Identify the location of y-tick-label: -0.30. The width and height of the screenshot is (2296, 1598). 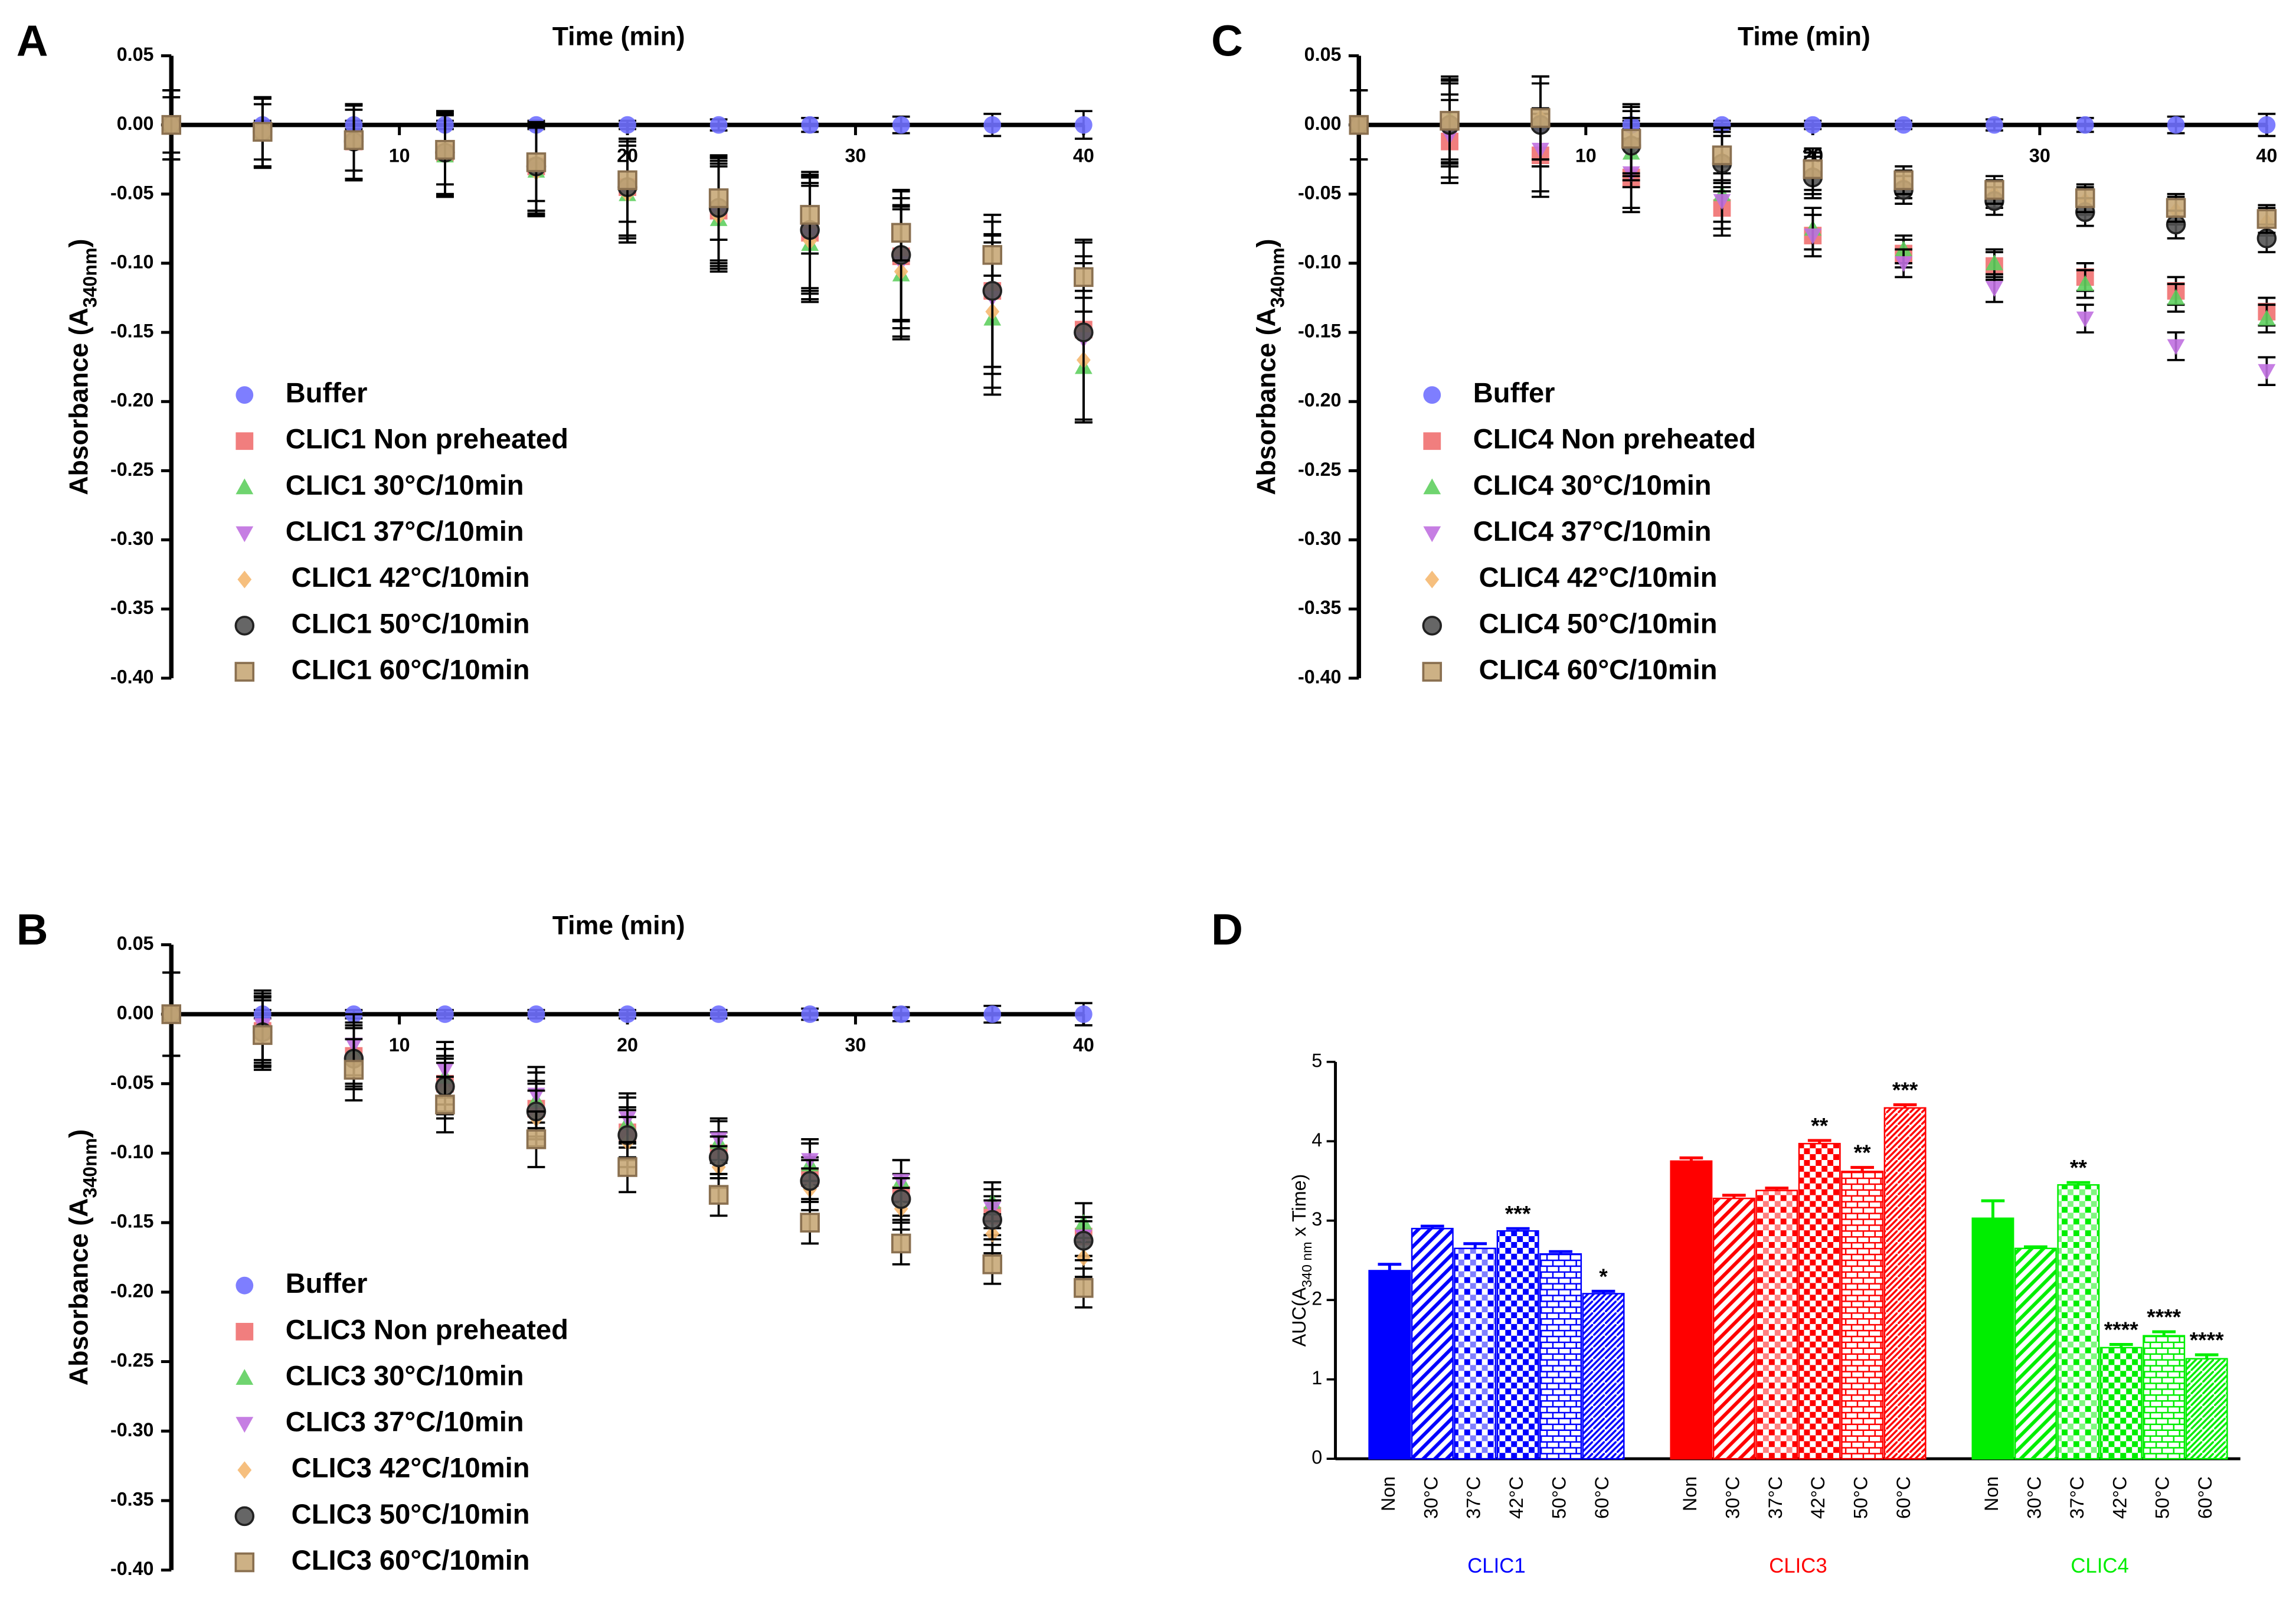
(132, 1429).